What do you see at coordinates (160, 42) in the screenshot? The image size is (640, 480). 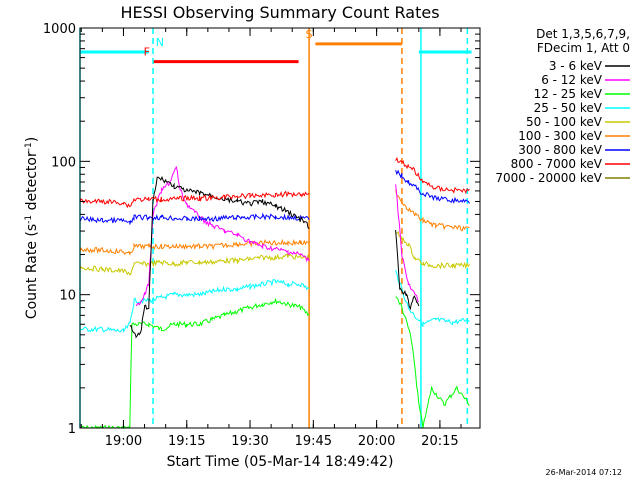 I see `flag-label-N: N` at bounding box center [160, 42].